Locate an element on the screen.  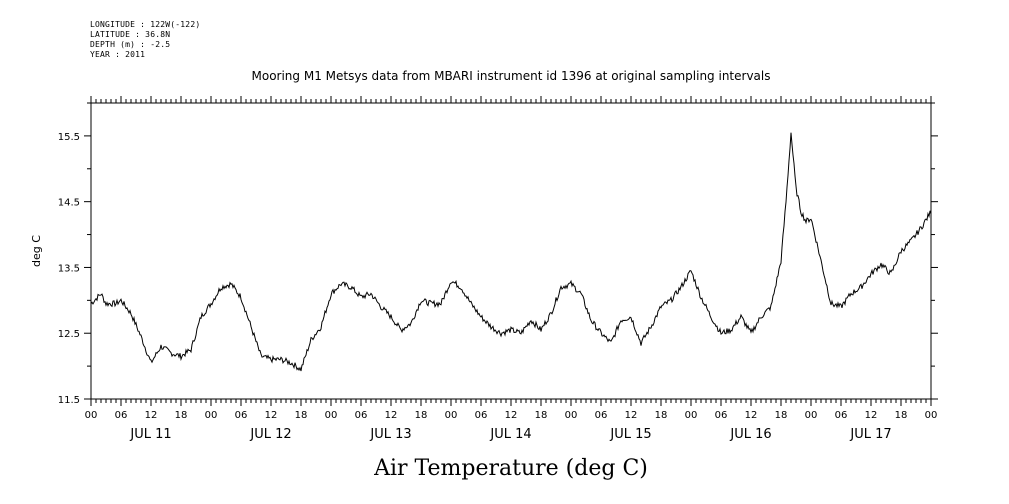
year-label: YEAR : 2011 is located at coordinates (118, 54).